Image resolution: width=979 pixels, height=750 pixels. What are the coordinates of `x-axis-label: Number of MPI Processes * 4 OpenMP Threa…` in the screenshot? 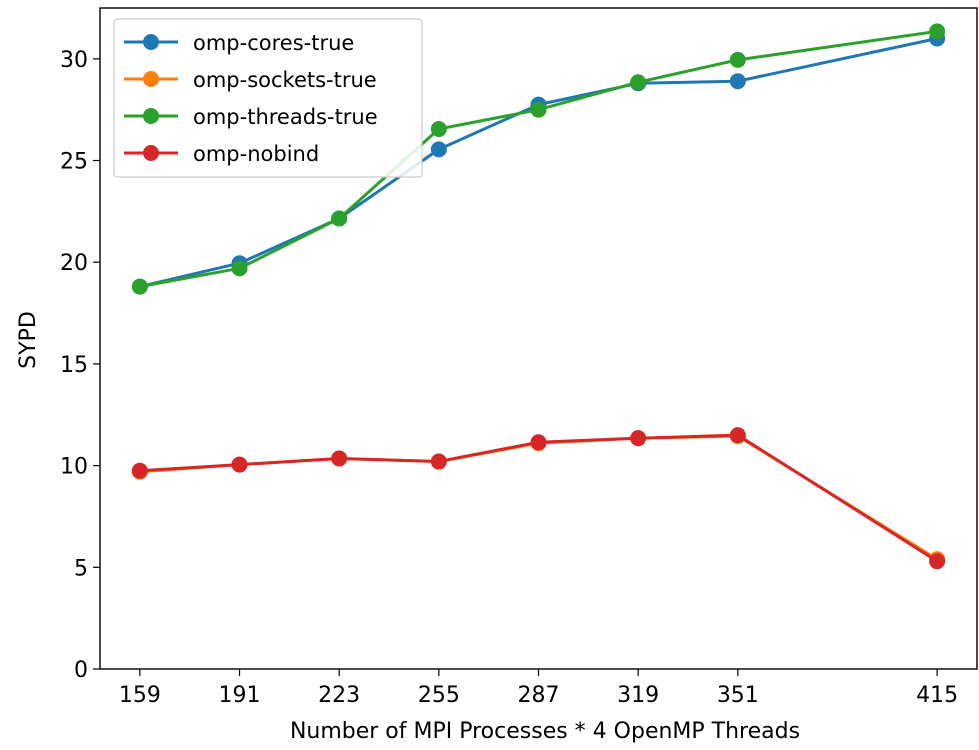 It's located at (545, 731).